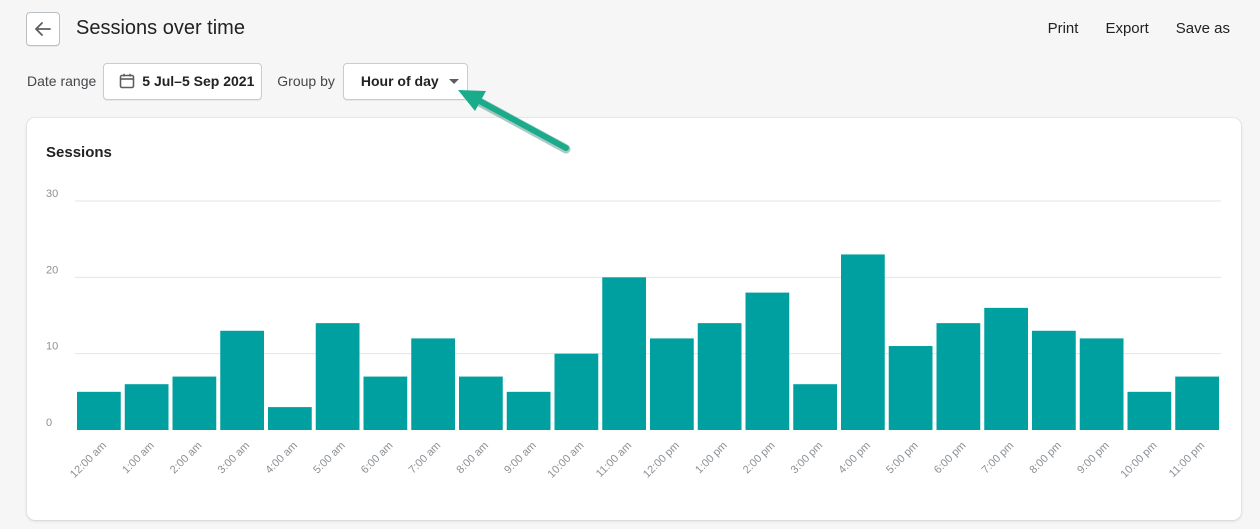 This screenshot has height=529, width=1260. I want to click on page-header: Sessions over time Print Export Save as, so click(628, 30).